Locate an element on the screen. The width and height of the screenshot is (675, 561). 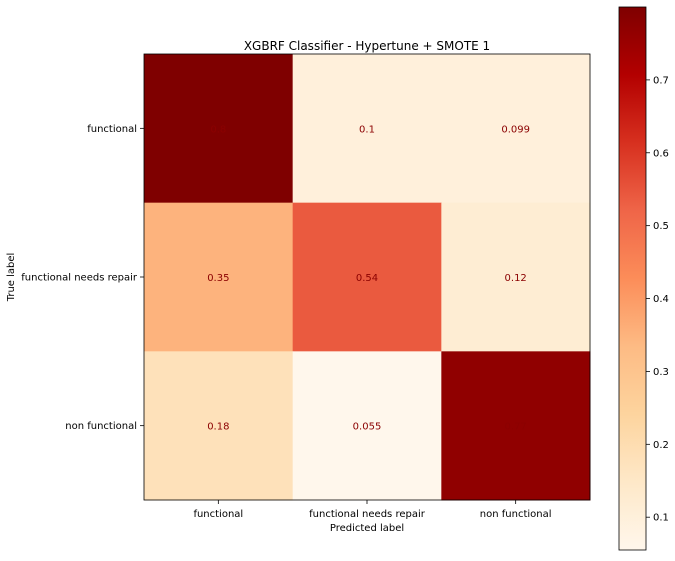
cell-value-label: 0.1 is located at coordinates (367, 129).